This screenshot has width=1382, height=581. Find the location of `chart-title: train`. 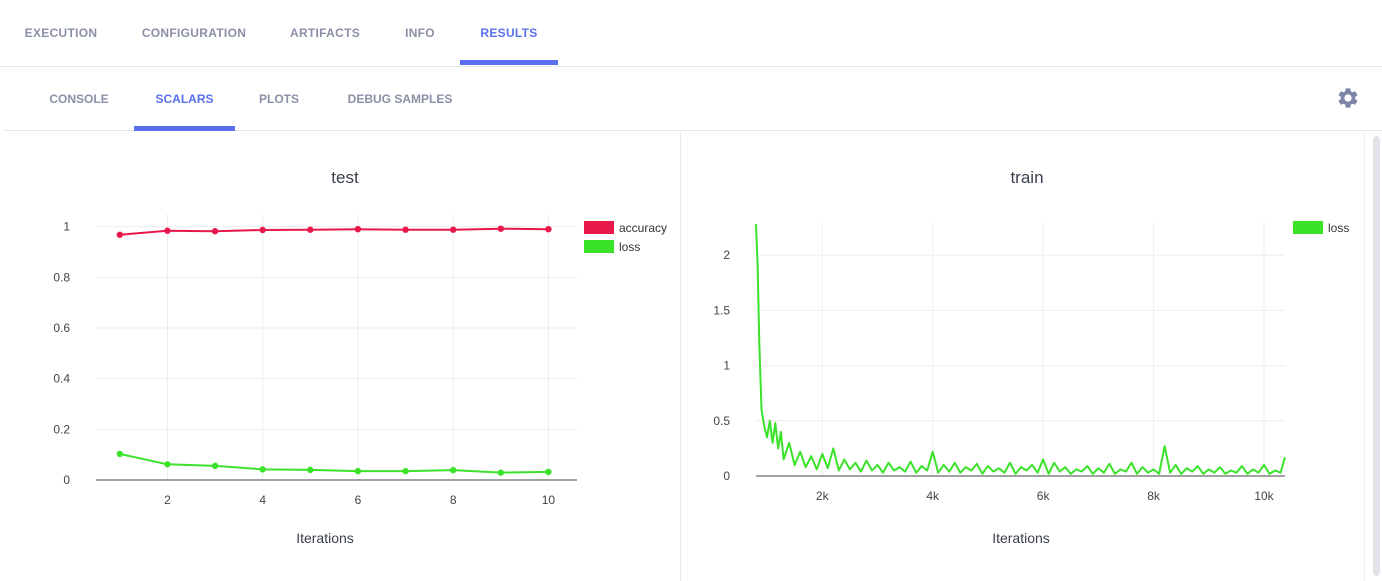

chart-title: train is located at coordinates (1026, 177).